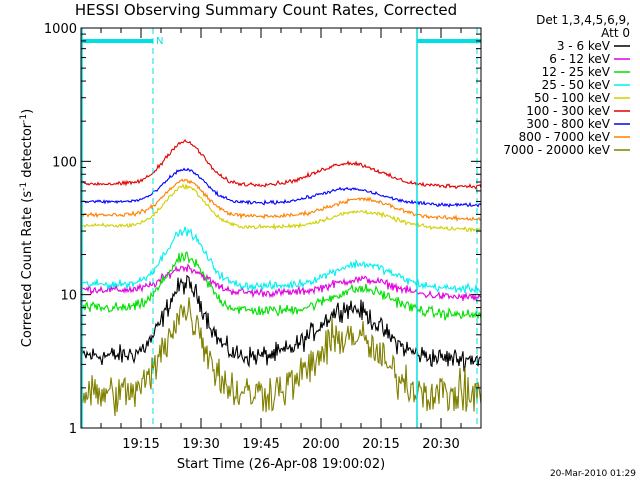  Describe the element at coordinates (576, 72) in the screenshot. I see `legend-label: 12 - 25 keV` at that location.